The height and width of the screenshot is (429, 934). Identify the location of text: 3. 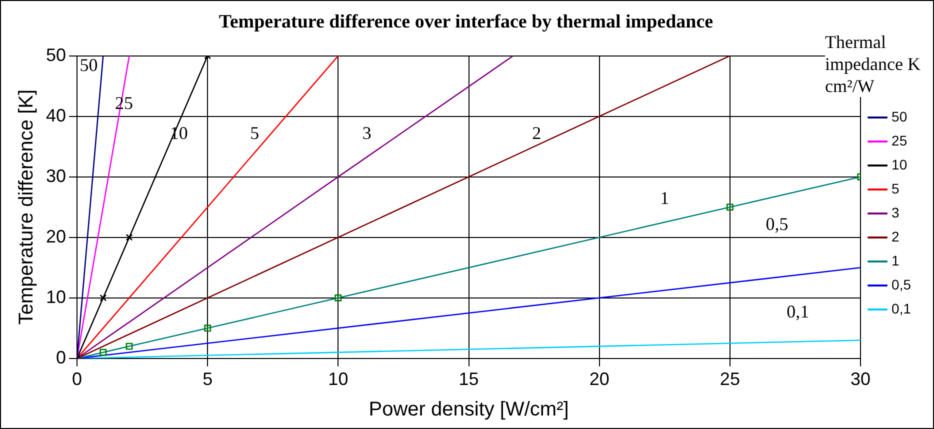
(367, 133).